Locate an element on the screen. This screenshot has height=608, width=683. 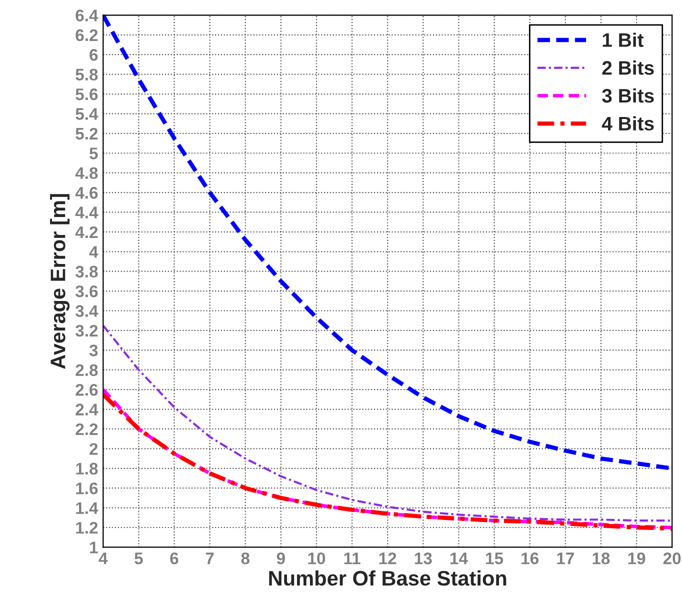
y-tick-label: 5.4 is located at coordinates (87, 114).